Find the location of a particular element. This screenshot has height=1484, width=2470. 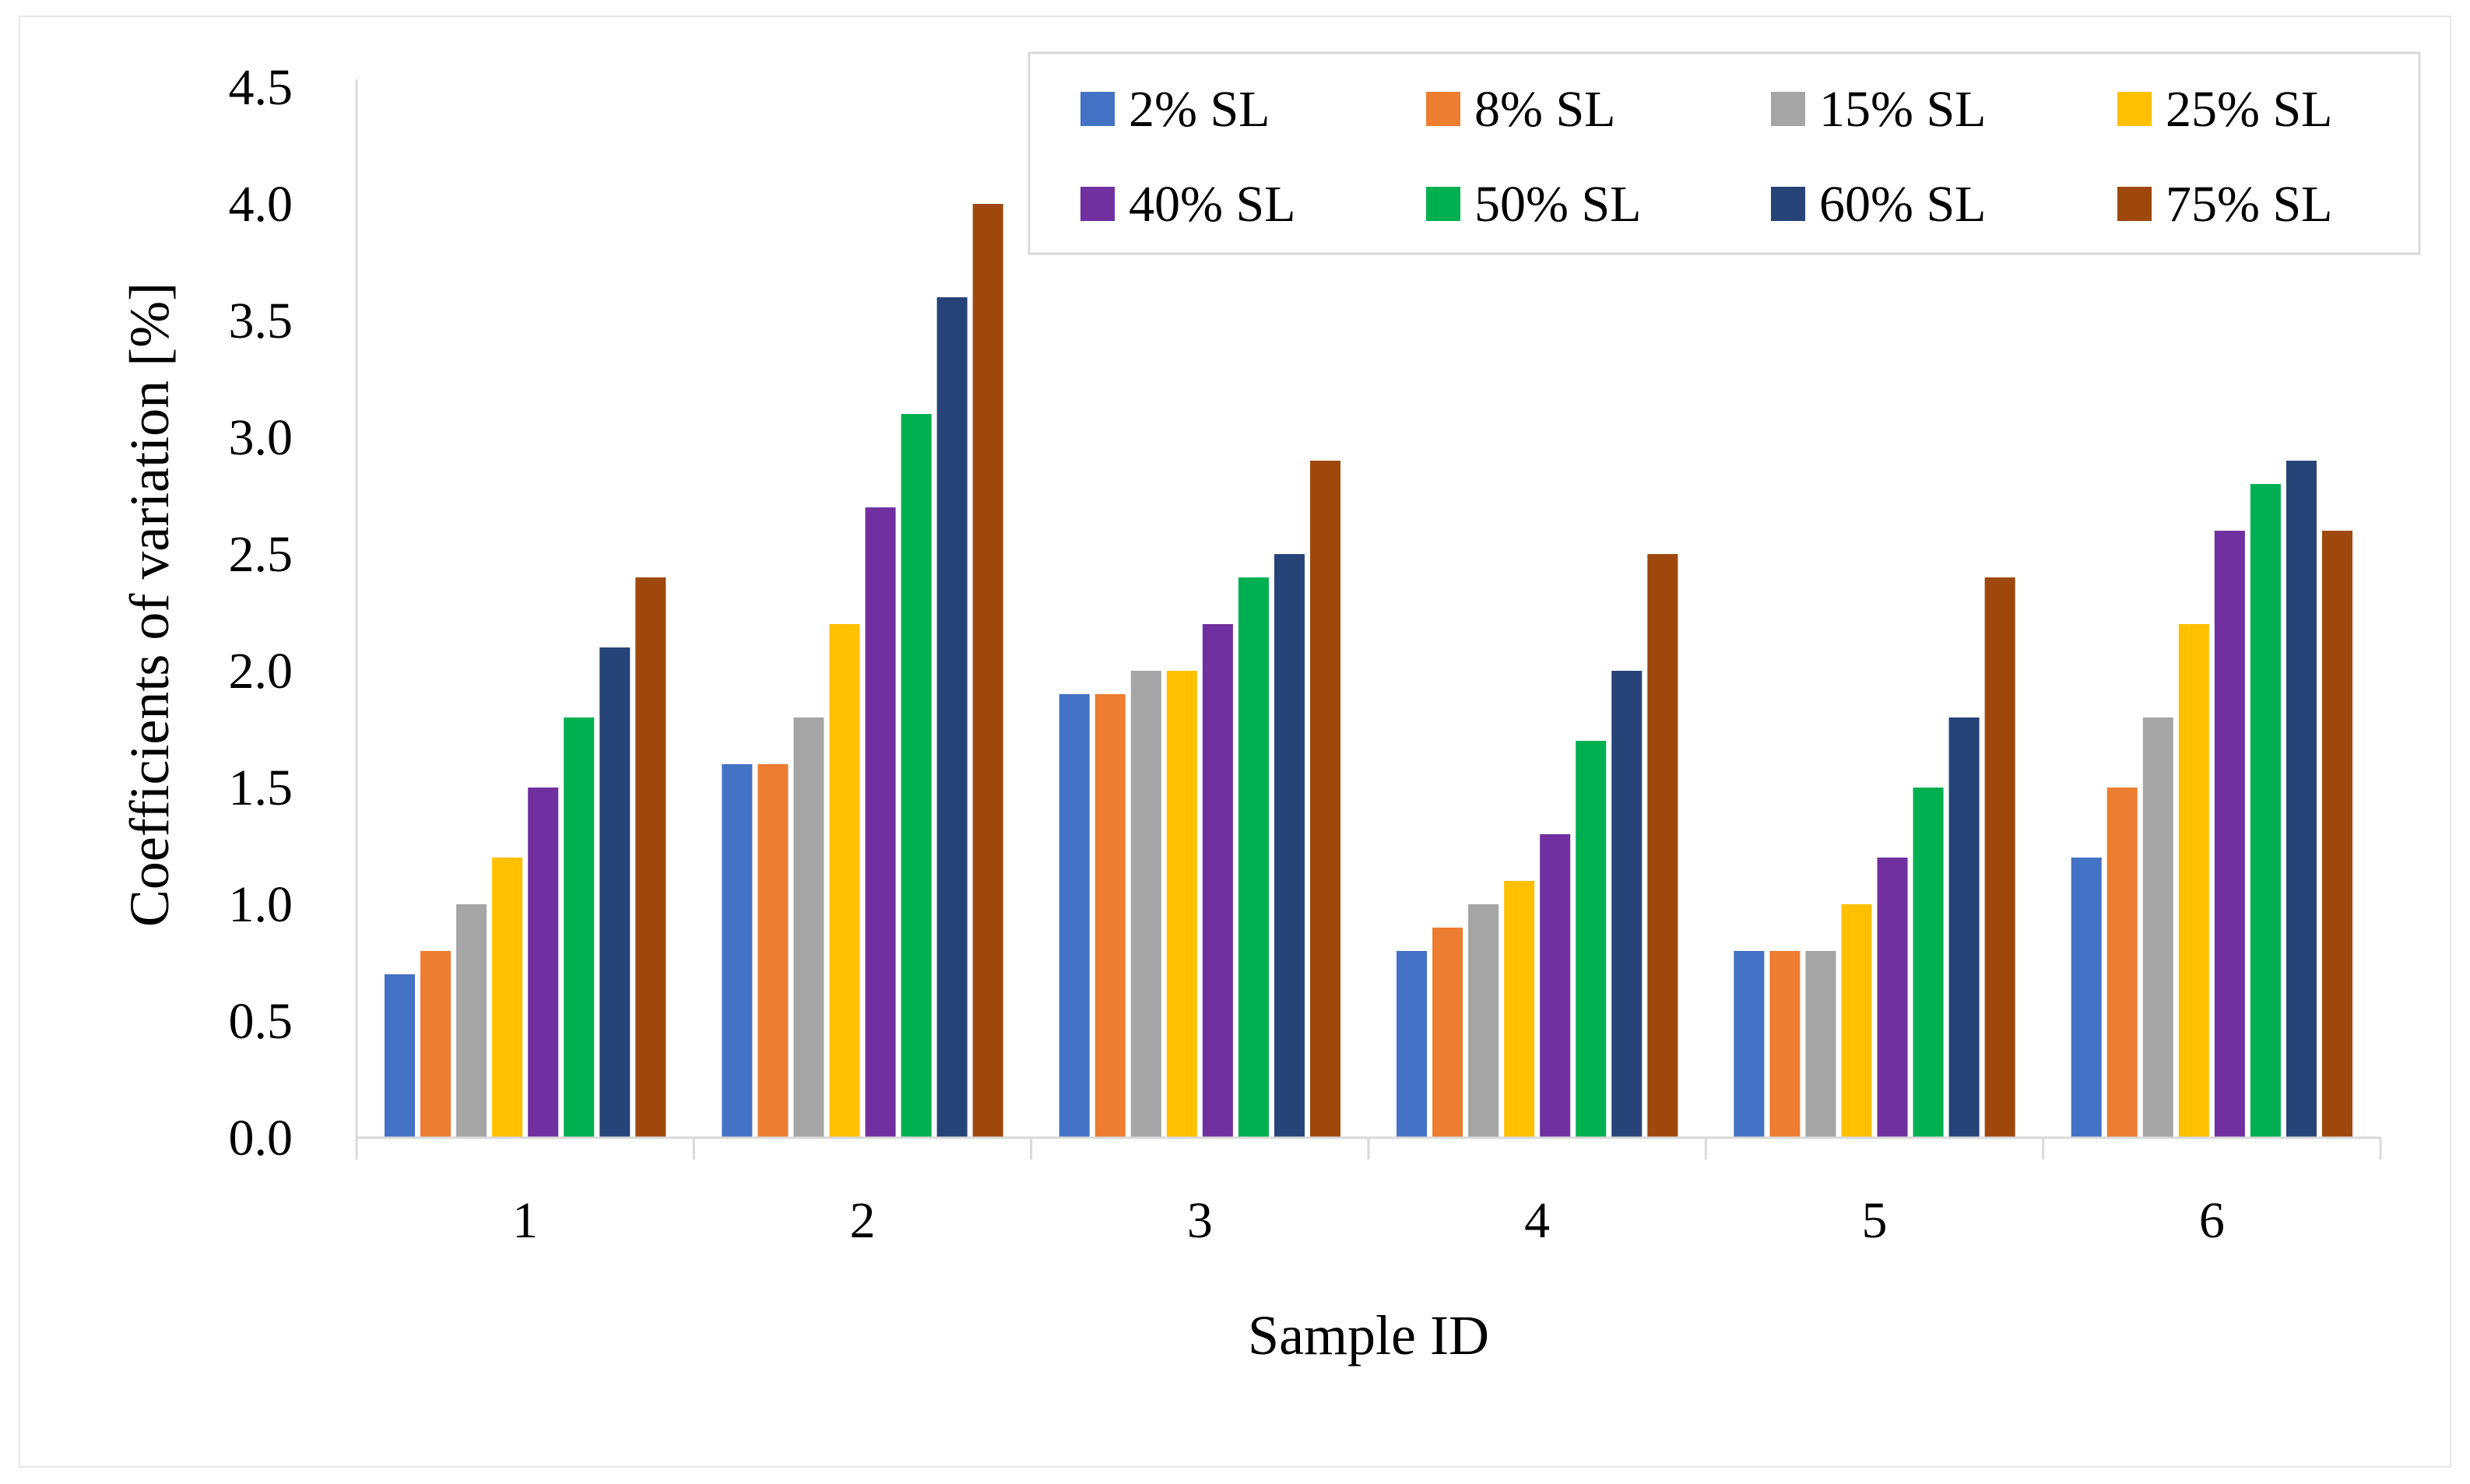

y-tick-label: 1.0 is located at coordinates (261, 904).